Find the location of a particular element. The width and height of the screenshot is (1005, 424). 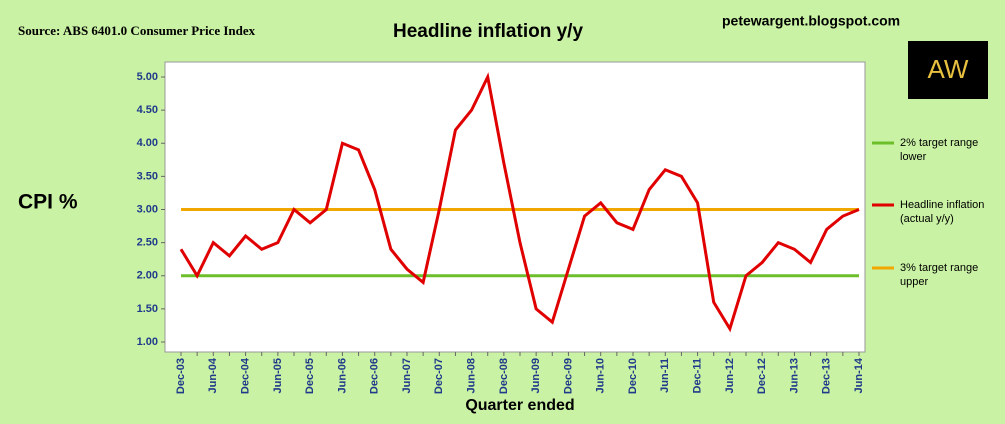

x-tick-label: Dec-06 is located at coordinates (375, 376).